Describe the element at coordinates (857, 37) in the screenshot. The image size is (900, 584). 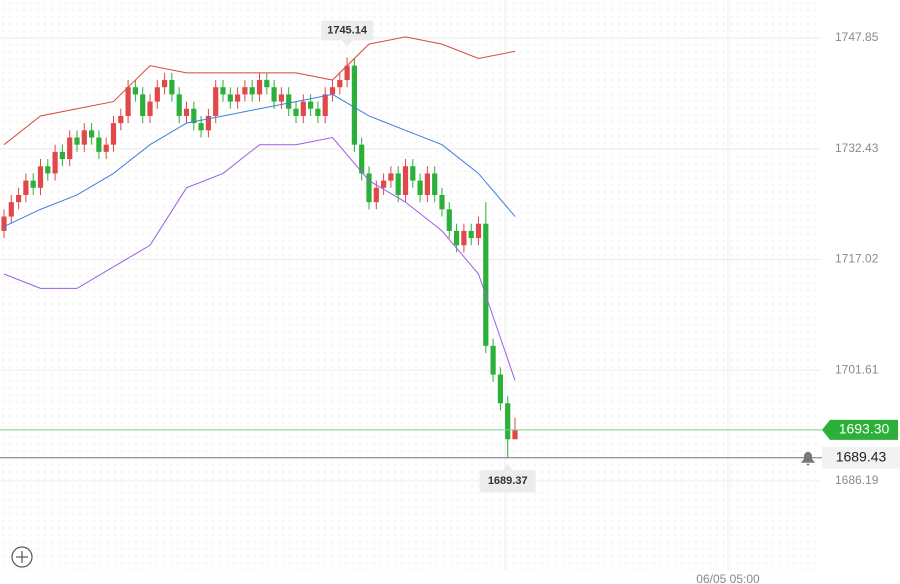
I see `y-tick-label: 1747.85` at that location.